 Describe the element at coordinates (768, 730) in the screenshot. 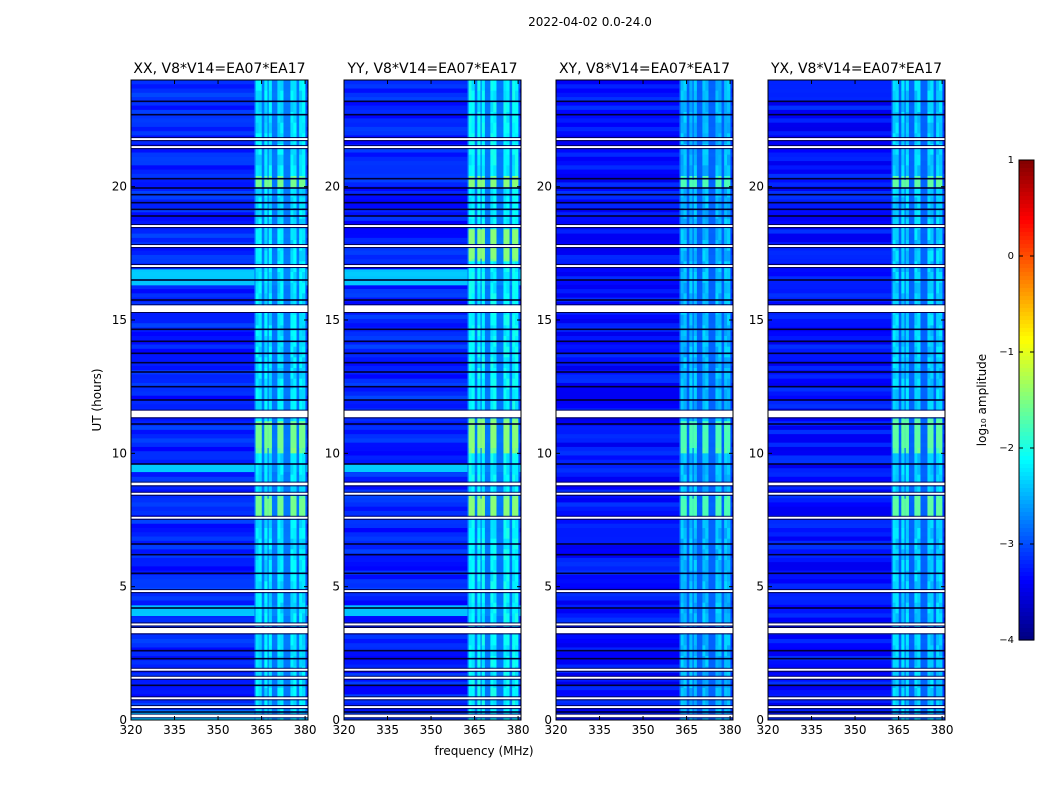

I see `x-tick-label: 320` at that location.